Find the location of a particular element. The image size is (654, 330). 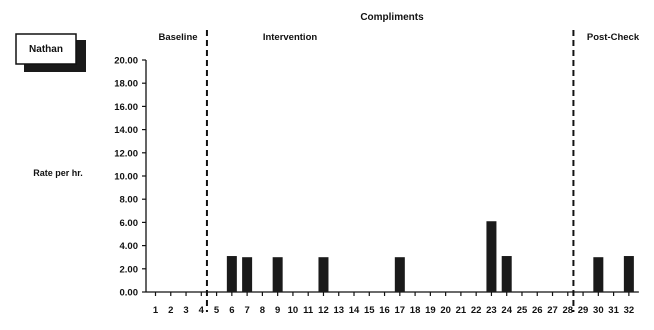

x-tick-label: 5 is located at coordinates (217, 310).